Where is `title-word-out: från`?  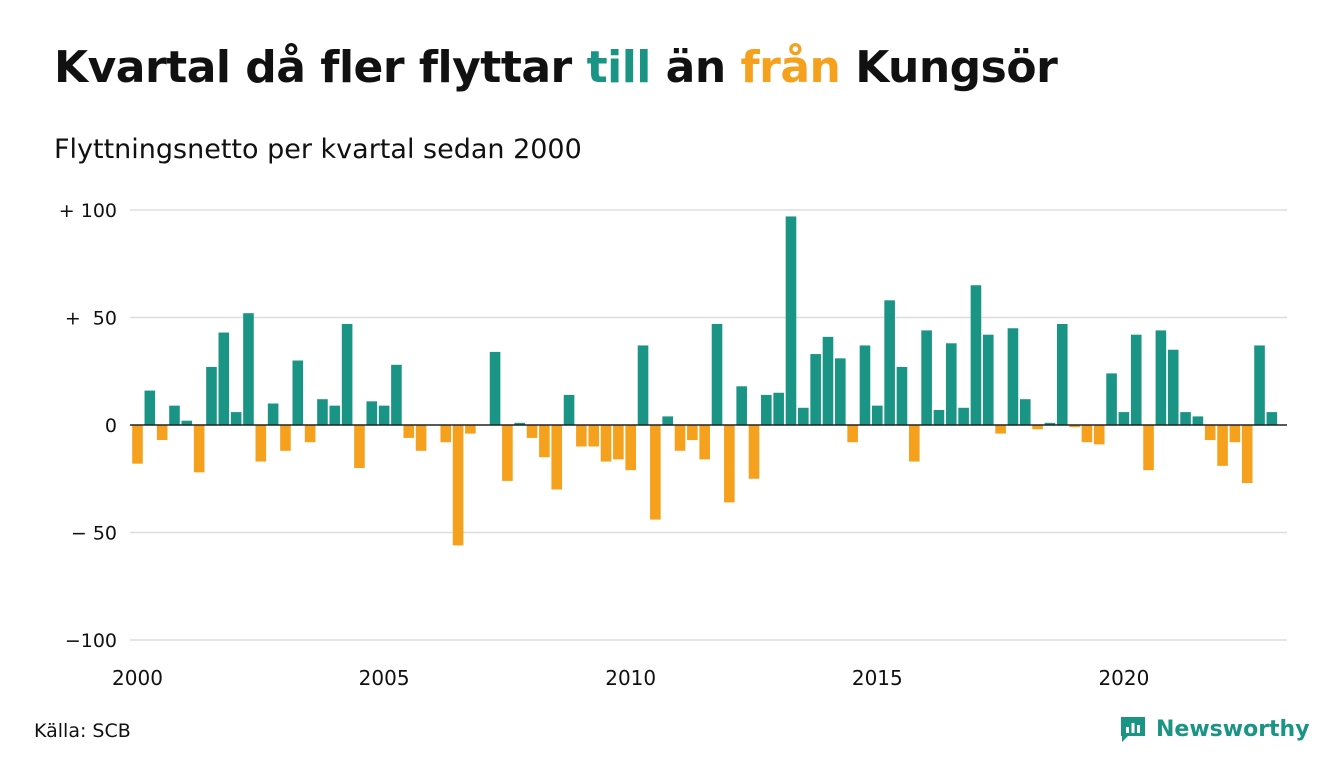
title-word-out: från is located at coordinates (790, 67).